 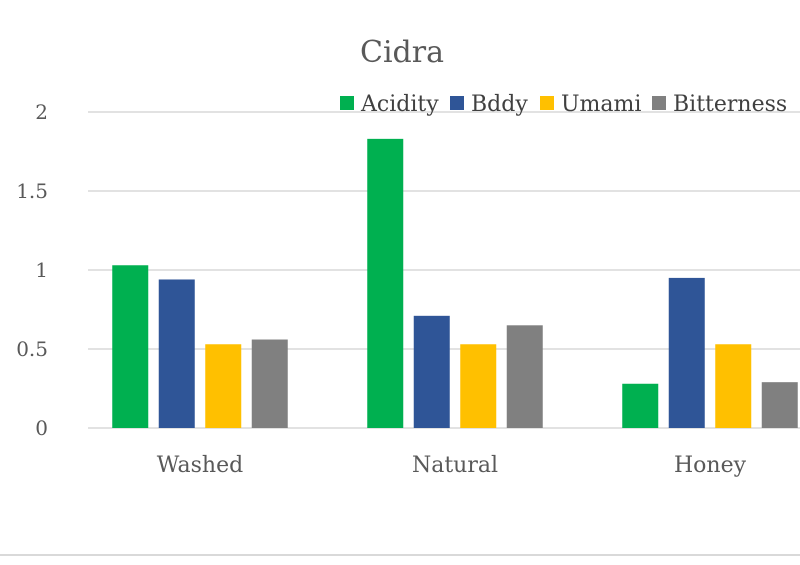 What do you see at coordinates (32, 349) in the screenshot?
I see `y-tick-label: 0.5` at bounding box center [32, 349].